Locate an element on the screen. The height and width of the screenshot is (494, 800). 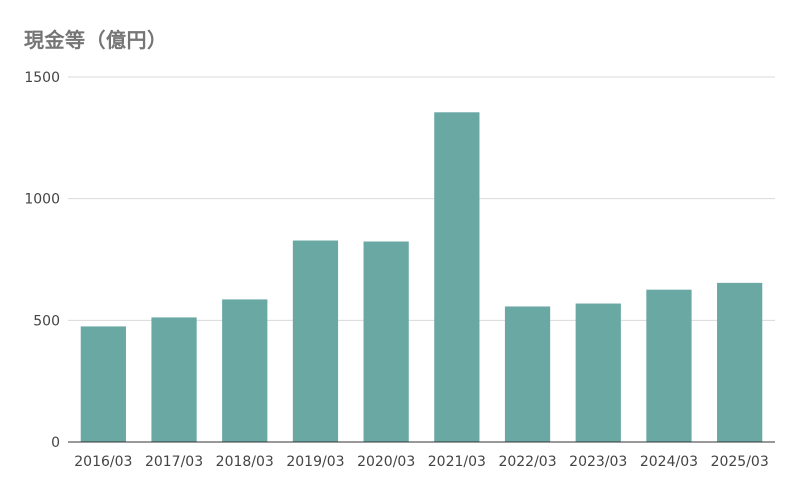
x-tick-label: 2019/03 is located at coordinates (315, 462).